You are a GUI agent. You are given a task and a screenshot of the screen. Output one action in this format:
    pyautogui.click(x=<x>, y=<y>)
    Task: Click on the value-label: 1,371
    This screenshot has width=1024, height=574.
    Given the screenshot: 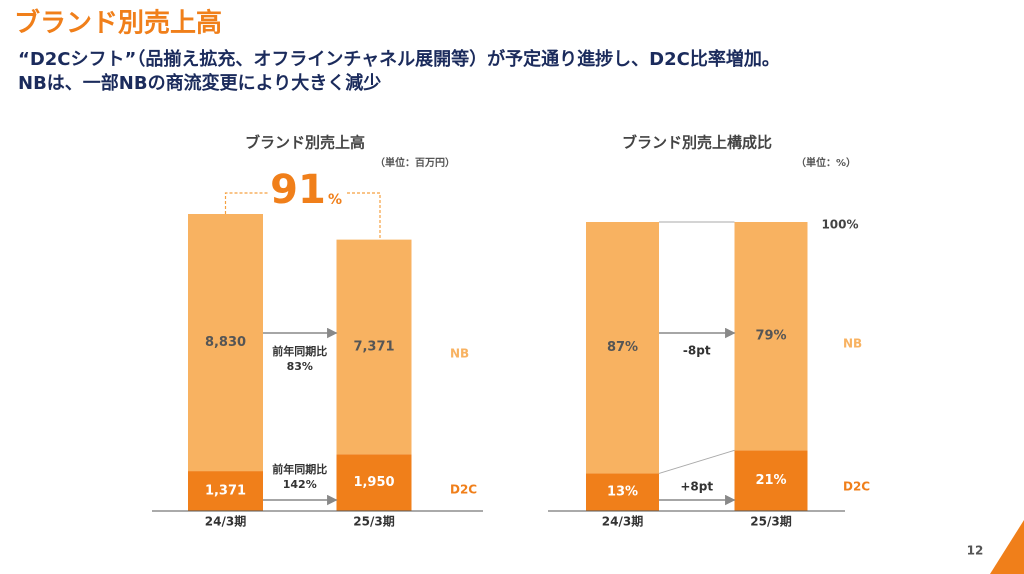 What is the action you would take?
    pyautogui.click(x=225, y=491)
    